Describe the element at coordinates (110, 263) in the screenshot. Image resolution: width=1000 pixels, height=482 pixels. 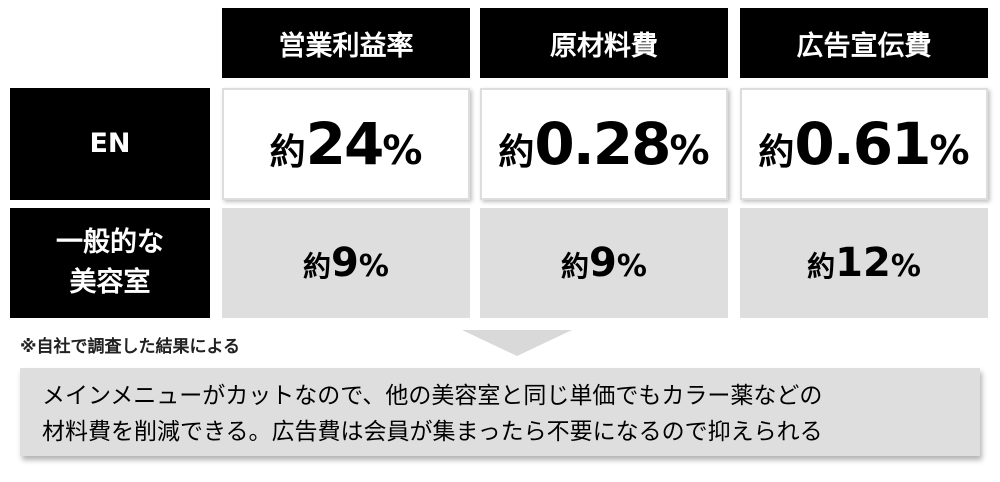
I see `row-label-general-salon: 一般的な 美容室` at that location.